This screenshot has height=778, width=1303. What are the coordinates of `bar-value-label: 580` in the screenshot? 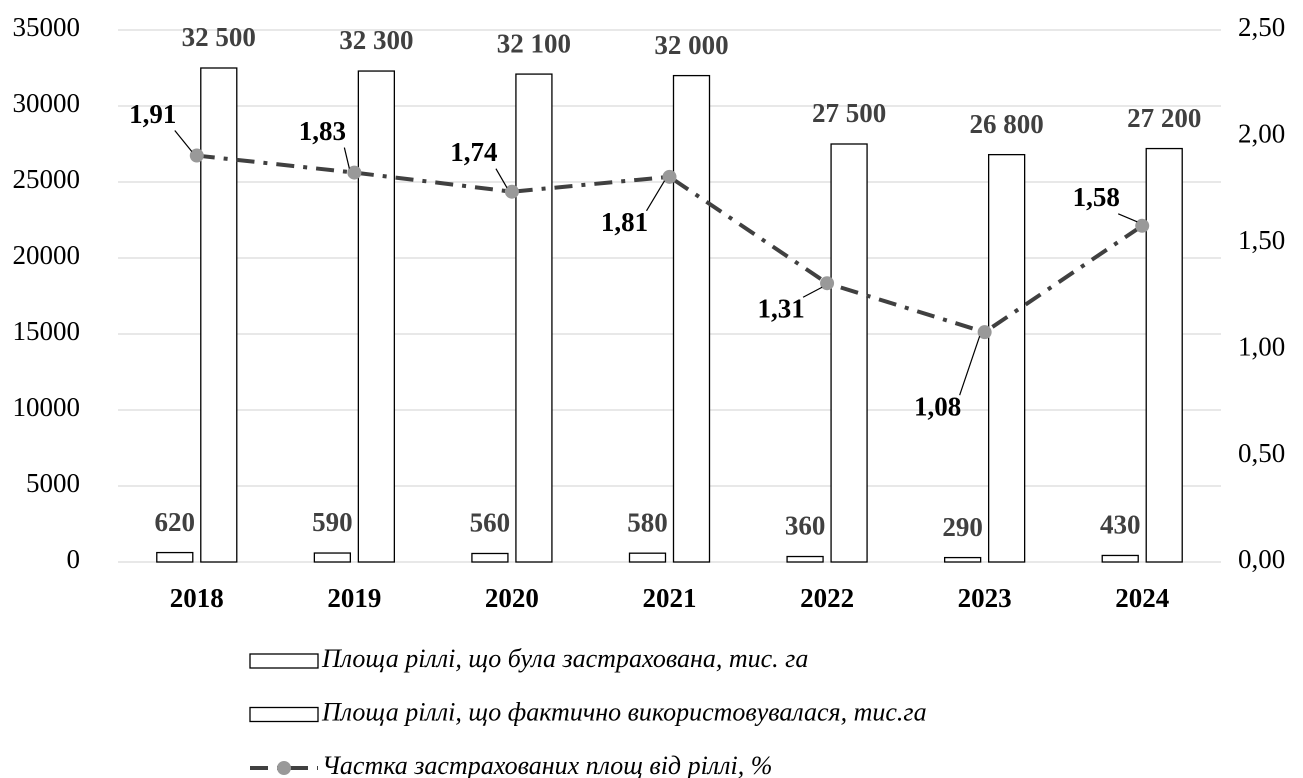 It's located at (647, 522).